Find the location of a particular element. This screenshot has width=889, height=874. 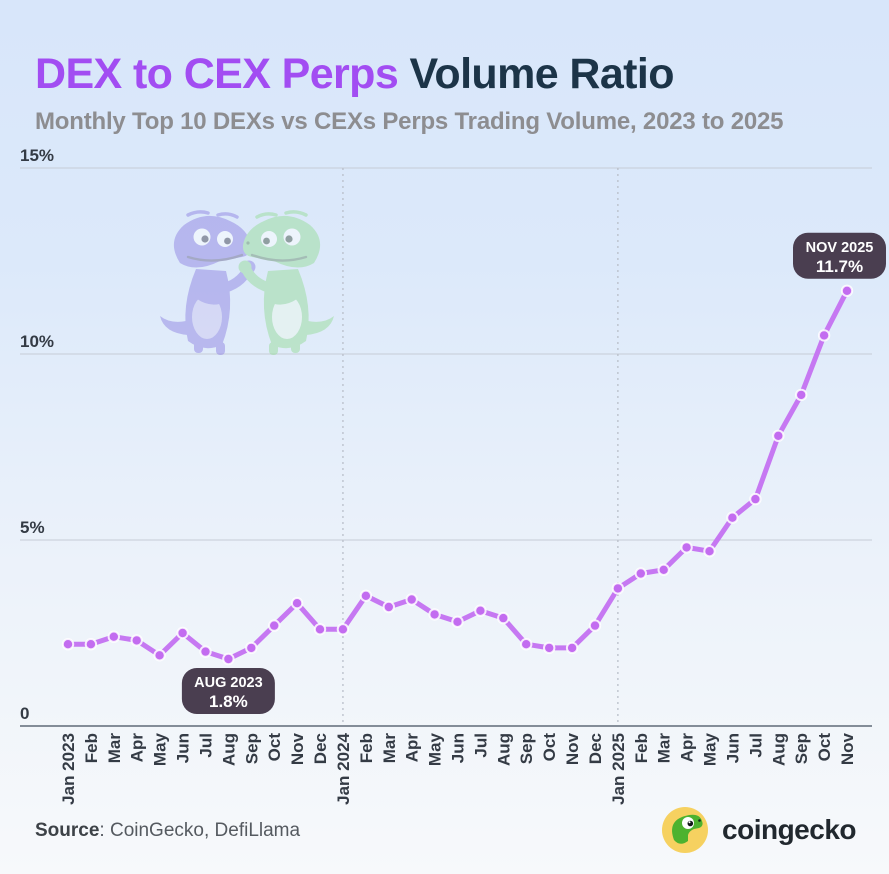

brand-name: coingecko is located at coordinates (789, 829).